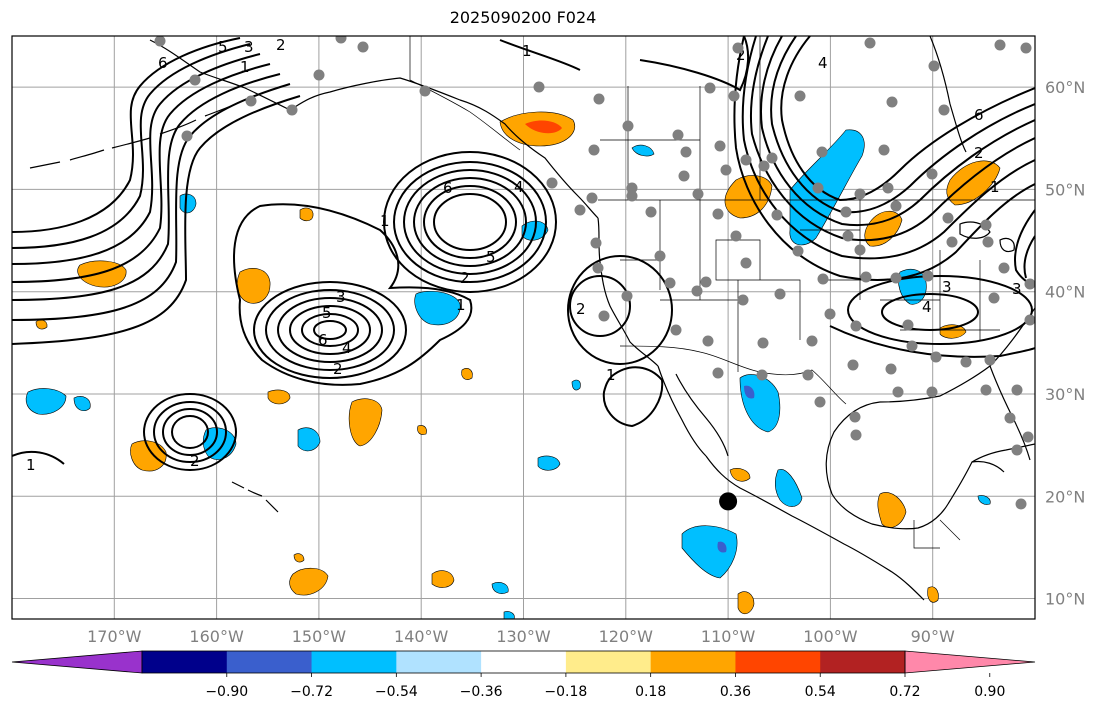 Image resolution: width=1105 pixels, height=712 pixels. I want to click on cuba, so click(1003, 453).